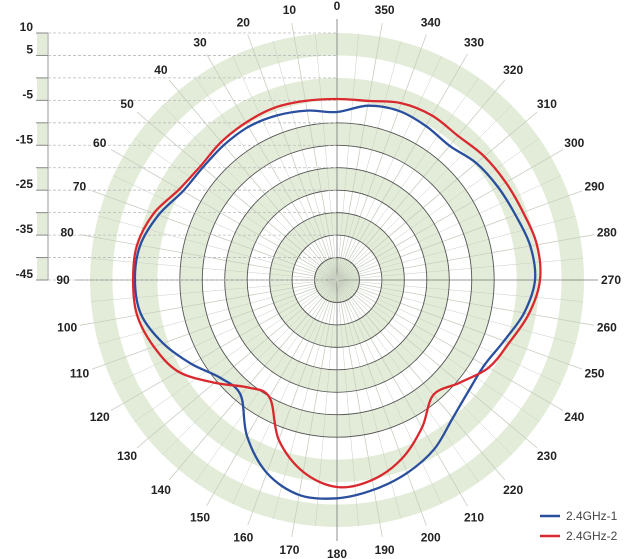 Image resolution: width=629 pixels, height=559 pixels. Describe the element at coordinates (547, 456) in the screenshot. I see `angle-tick-label: 230` at that location.